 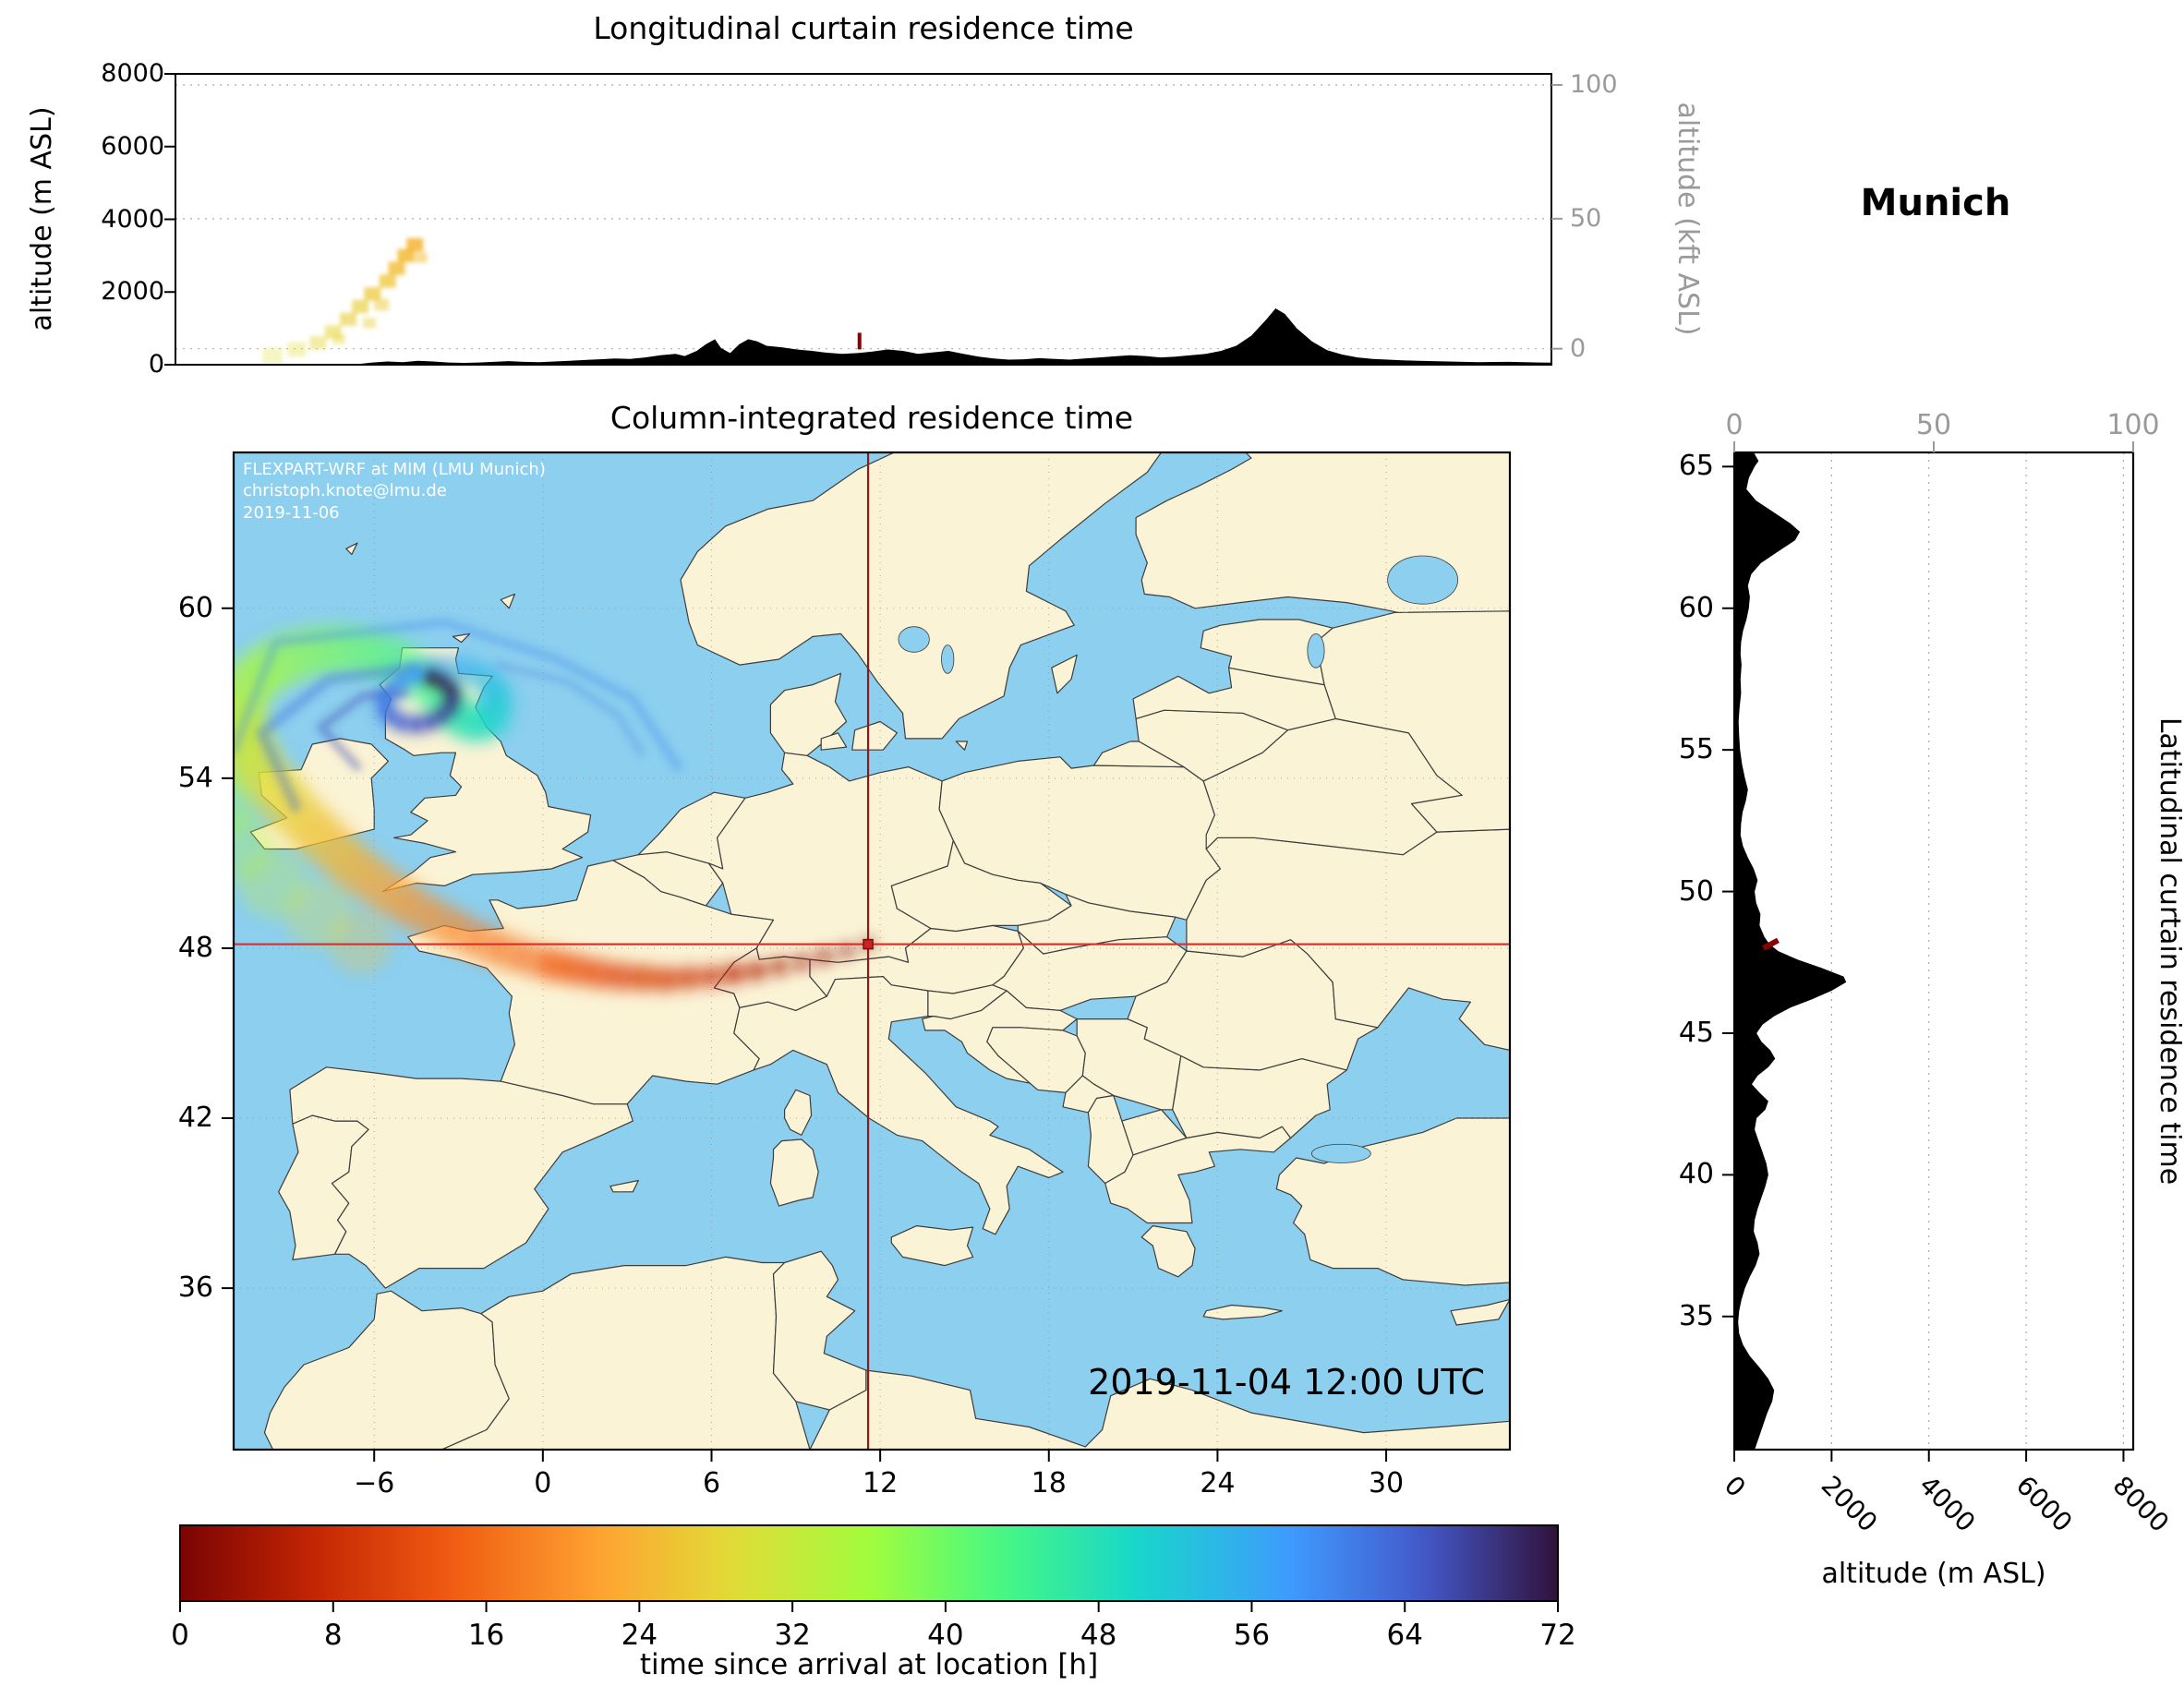 I want to click on longitudinal-curtain-panel, so click(x=863, y=219).